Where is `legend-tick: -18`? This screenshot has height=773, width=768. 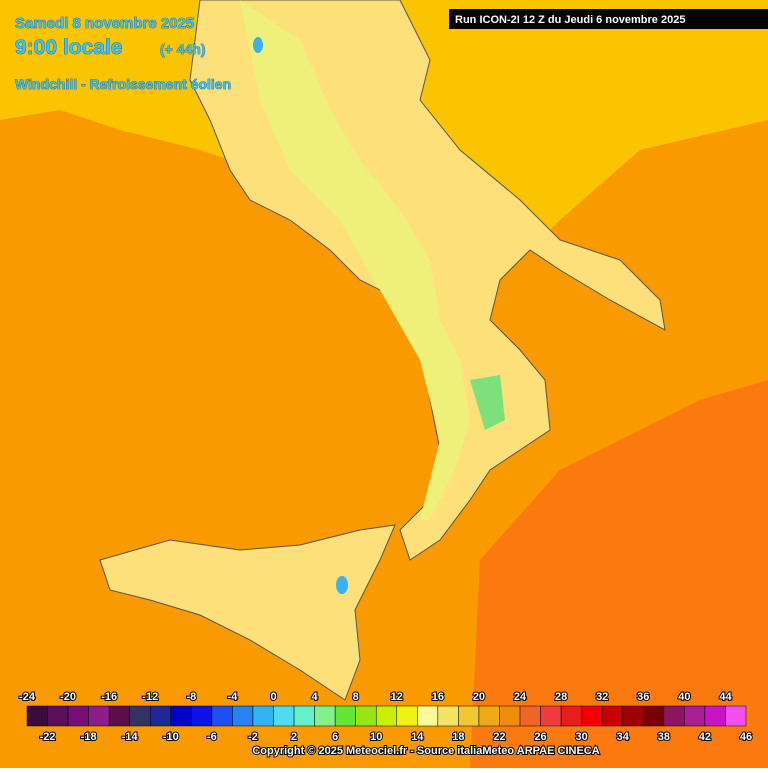 legend-tick: -18 is located at coordinates (89, 737).